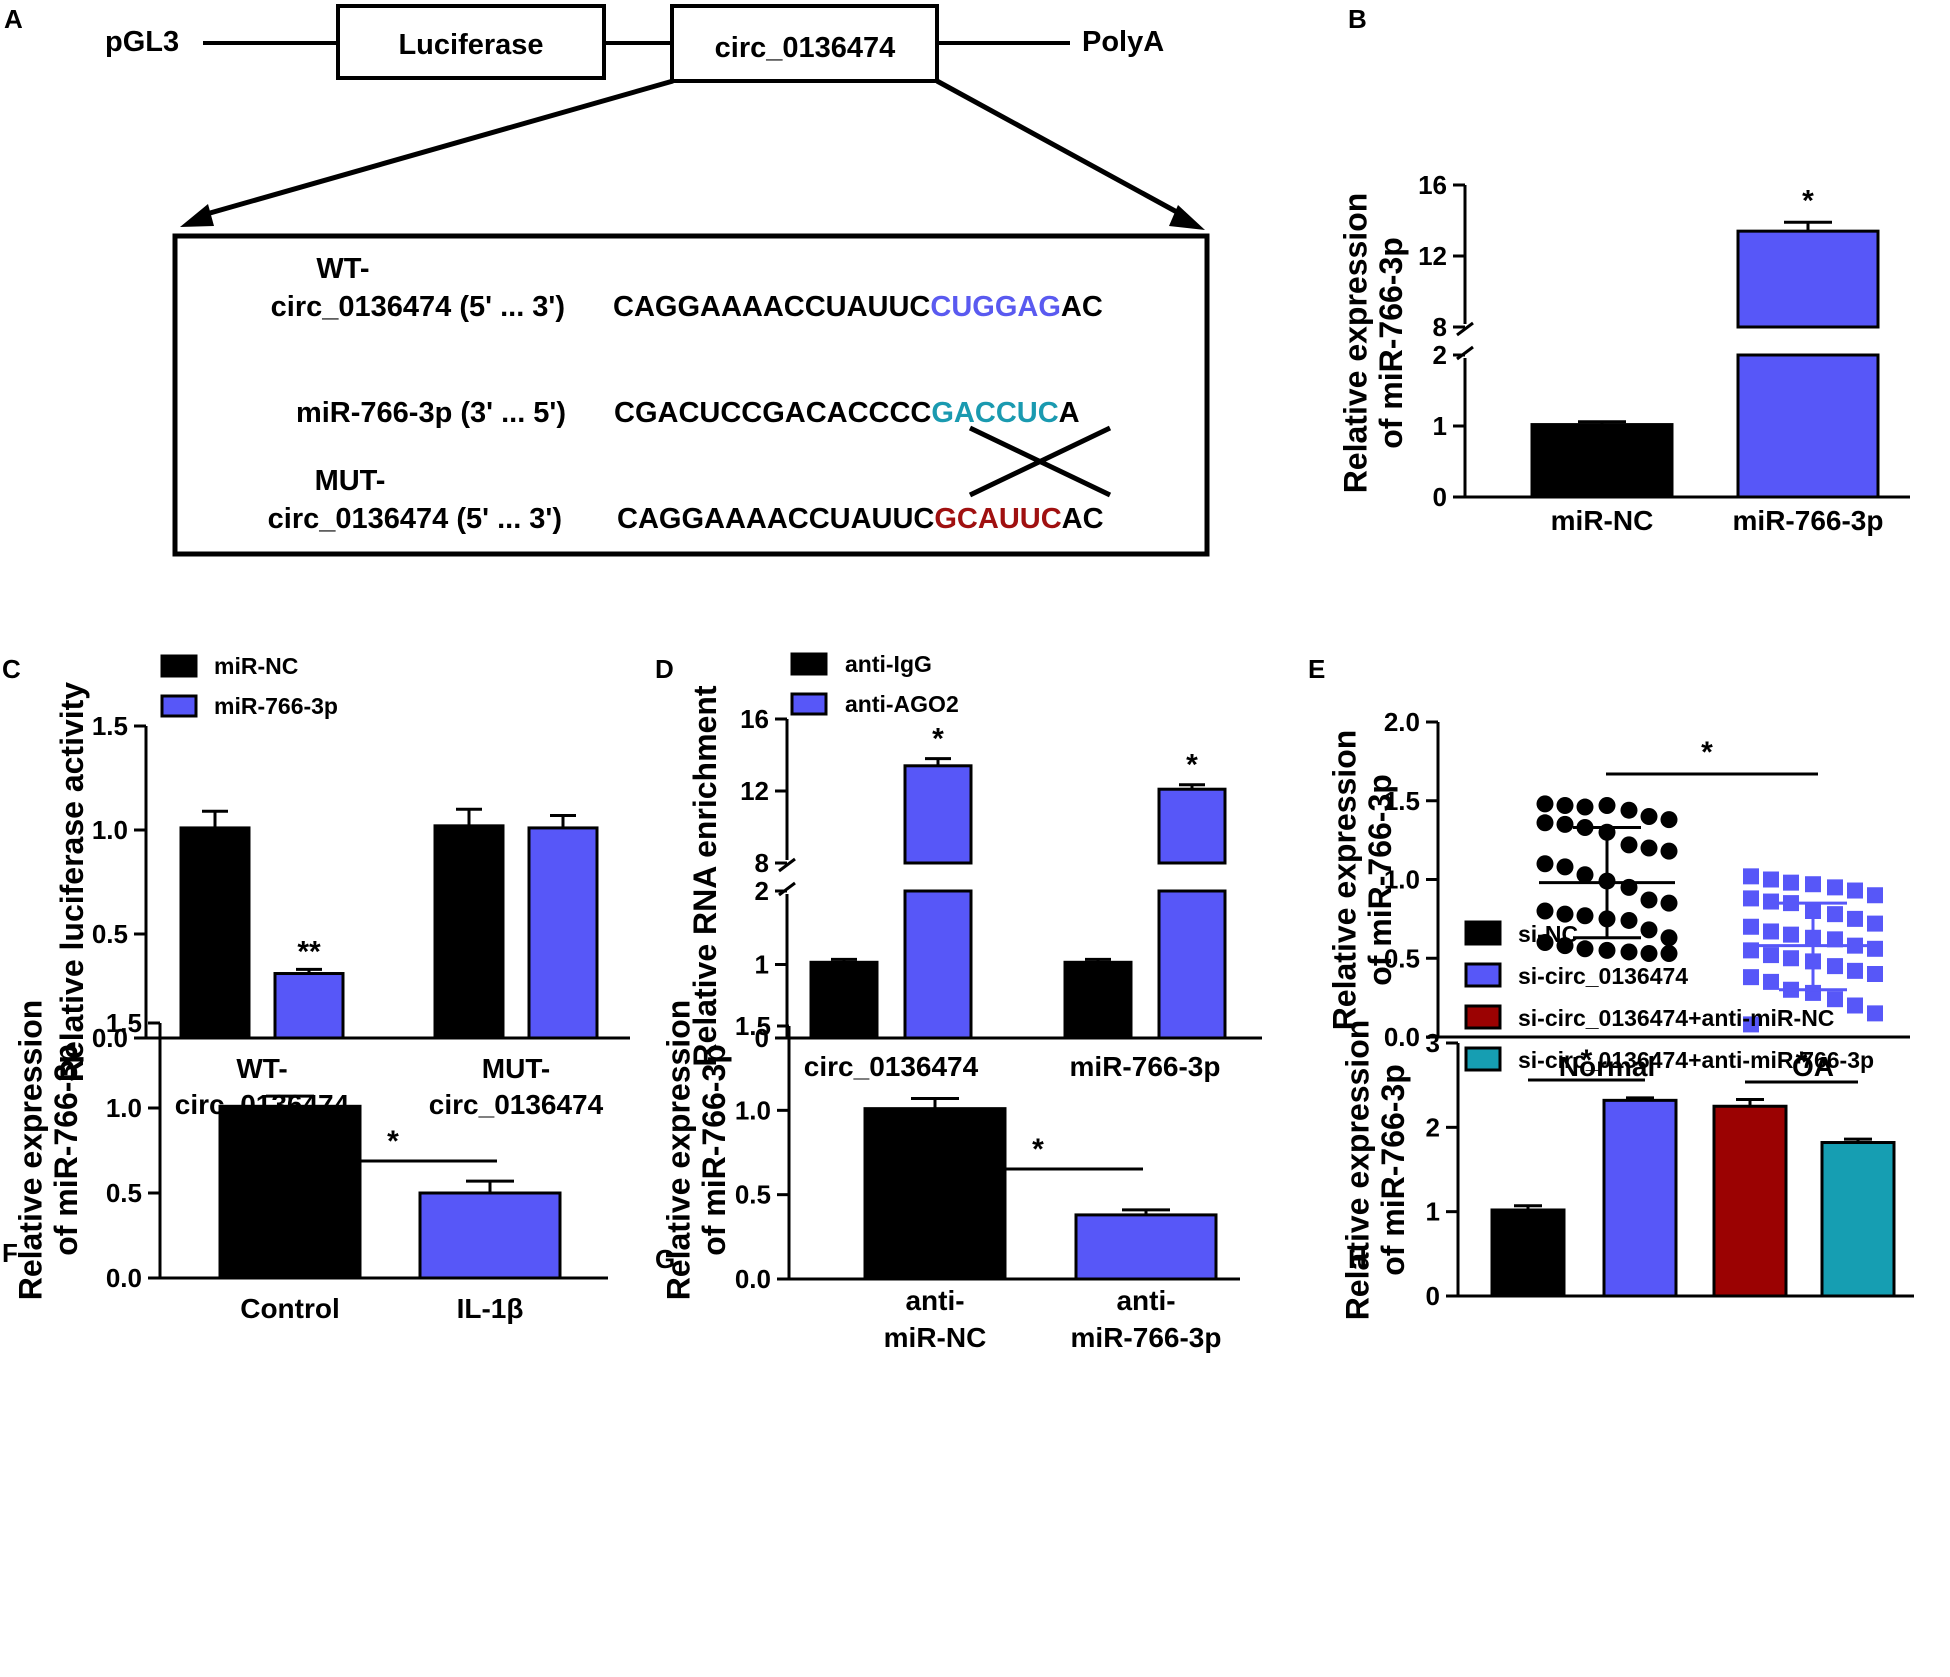  I want to click on y-tick-label: 16, so click(754, 719).